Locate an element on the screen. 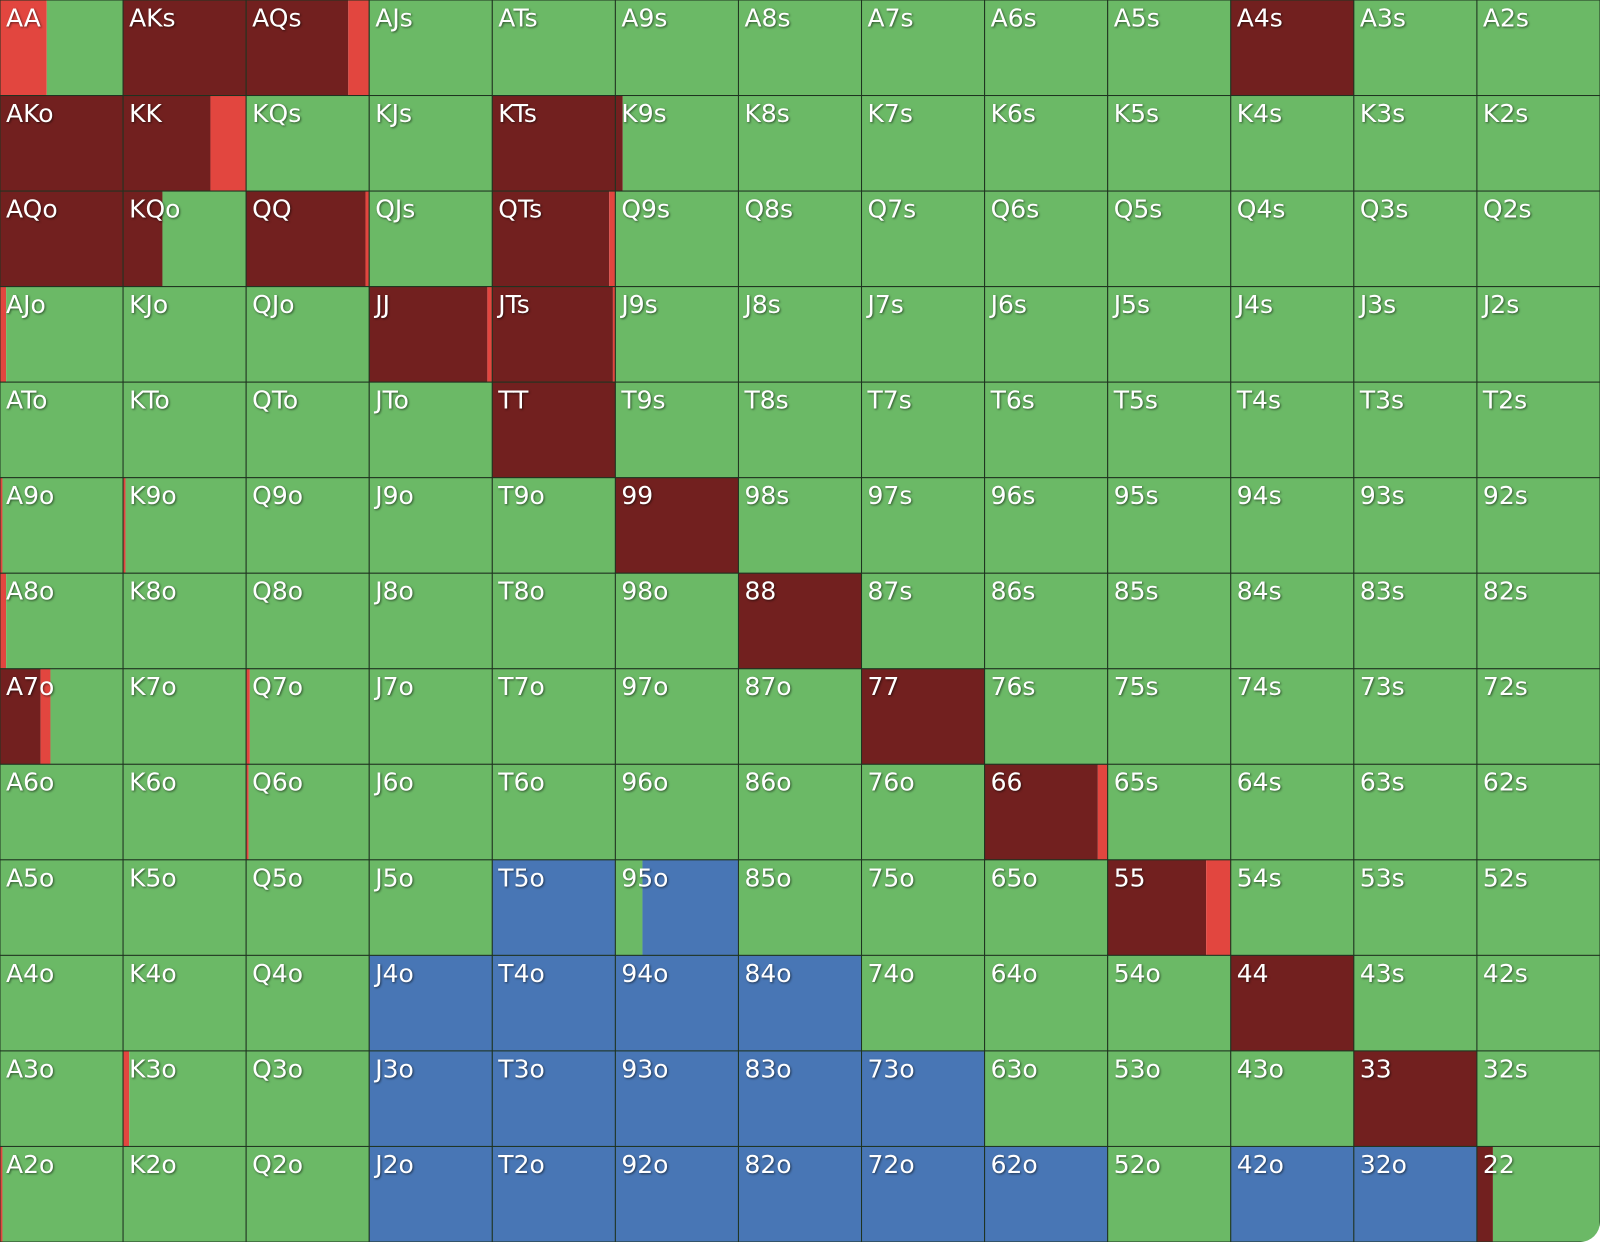  hand-cell: T5s is located at coordinates (1169, 430).